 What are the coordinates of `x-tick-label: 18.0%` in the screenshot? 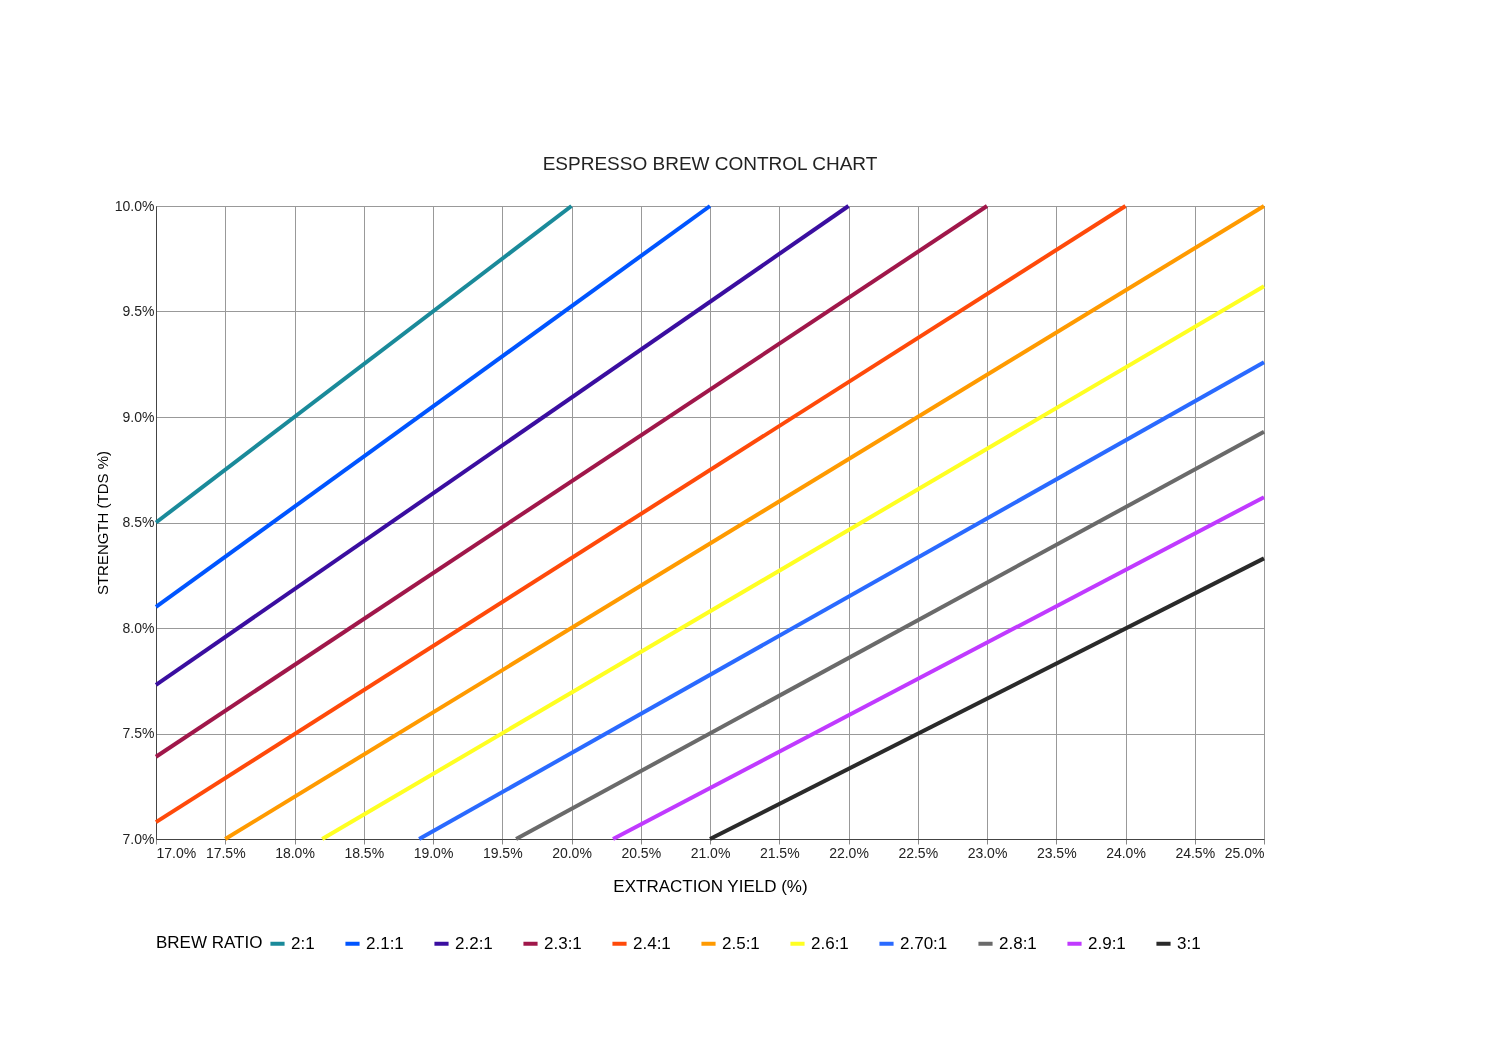 It's located at (295, 852).